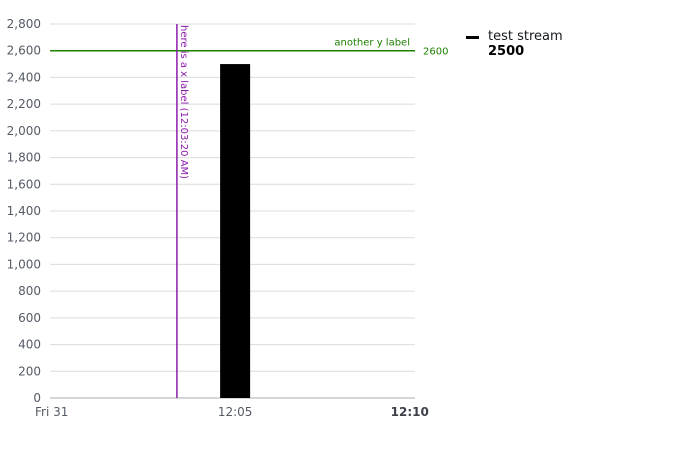 The image size is (700, 450). Describe the element at coordinates (235, 231) in the screenshot. I see `bar` at that location.